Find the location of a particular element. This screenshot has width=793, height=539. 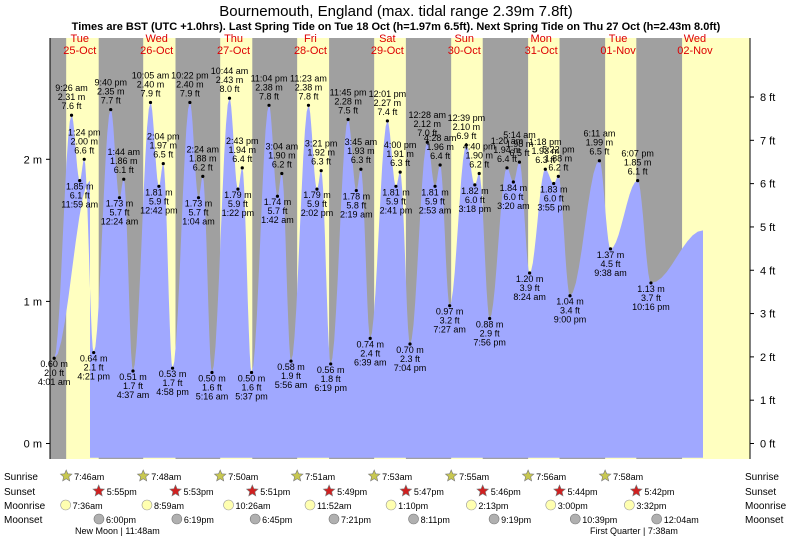

tide-label: 0.88 m is located at coordinates (490, 324).